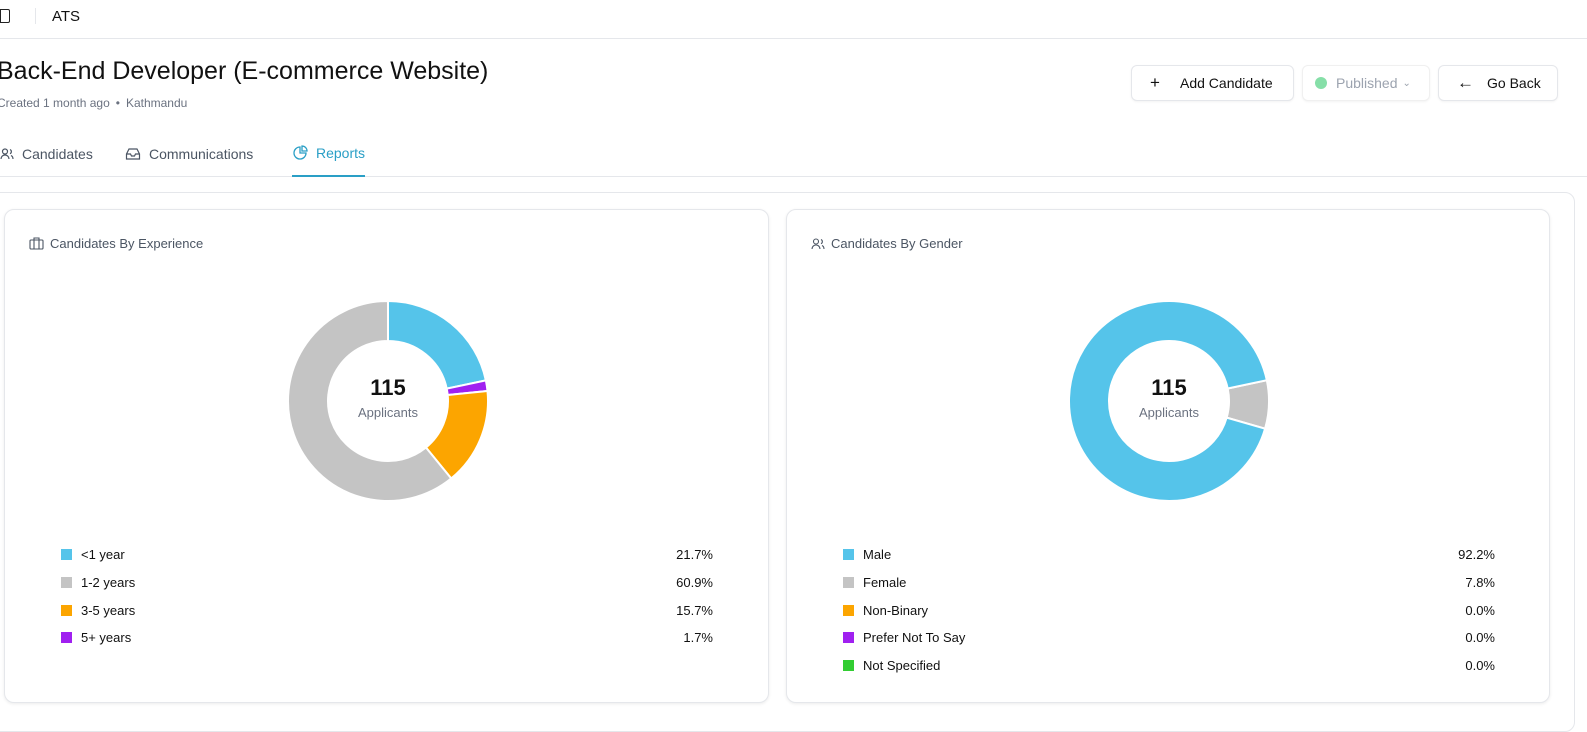  I want to click on briefcase-icon, so click(36, 243).